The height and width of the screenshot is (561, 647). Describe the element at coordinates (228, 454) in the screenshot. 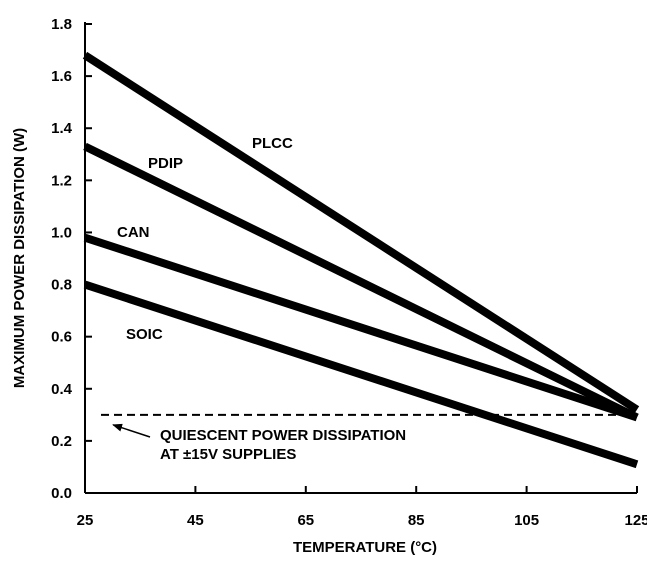

I see `annotation-text-line: AT ±15V SUPPLIES` at that location.